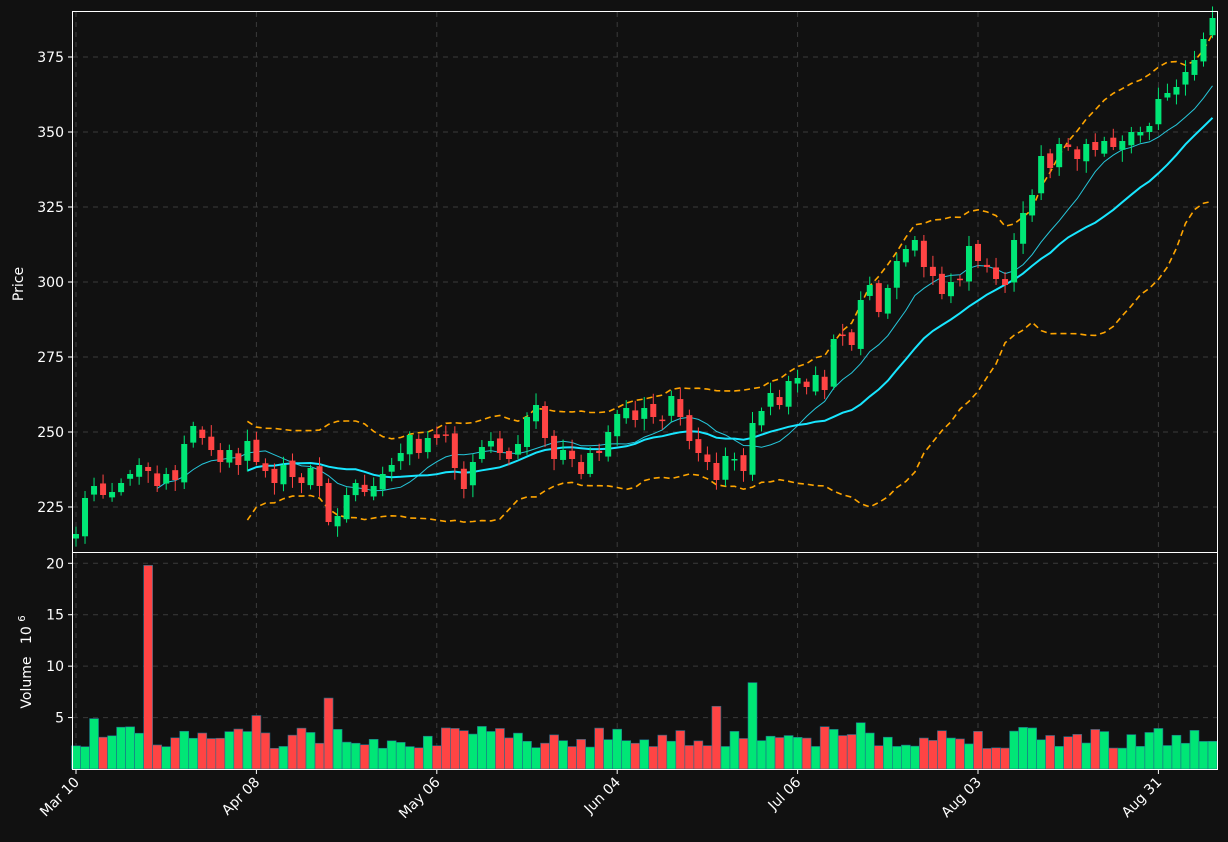 The image size is (1228, 842). I want to click on price-y-tick-label: 375, so click(50, 58).